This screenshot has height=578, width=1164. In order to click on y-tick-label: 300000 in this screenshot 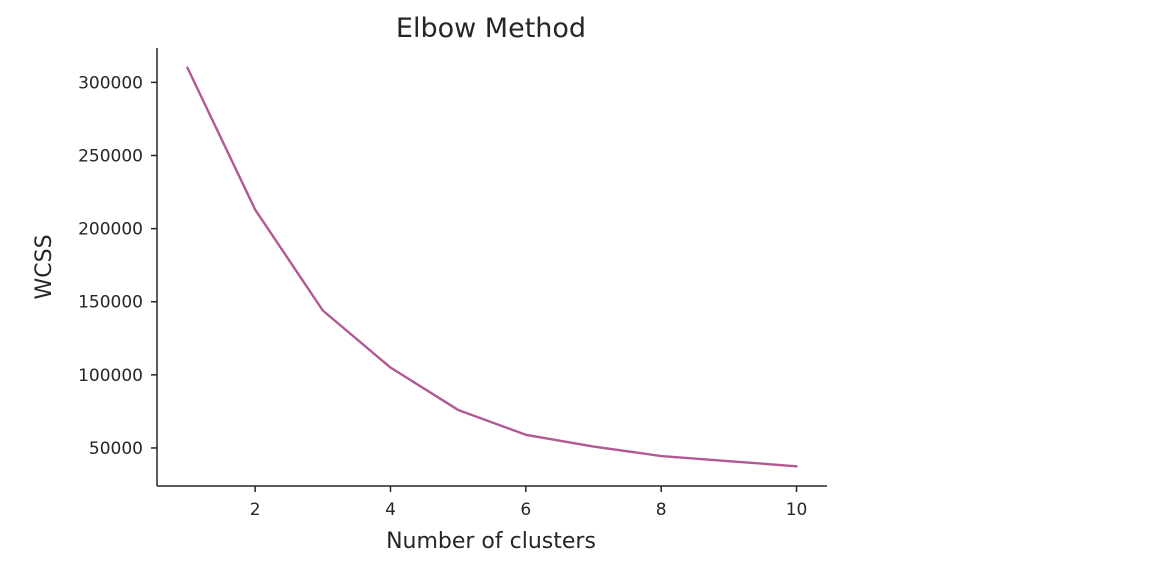, I will do `click(110, 83)`.